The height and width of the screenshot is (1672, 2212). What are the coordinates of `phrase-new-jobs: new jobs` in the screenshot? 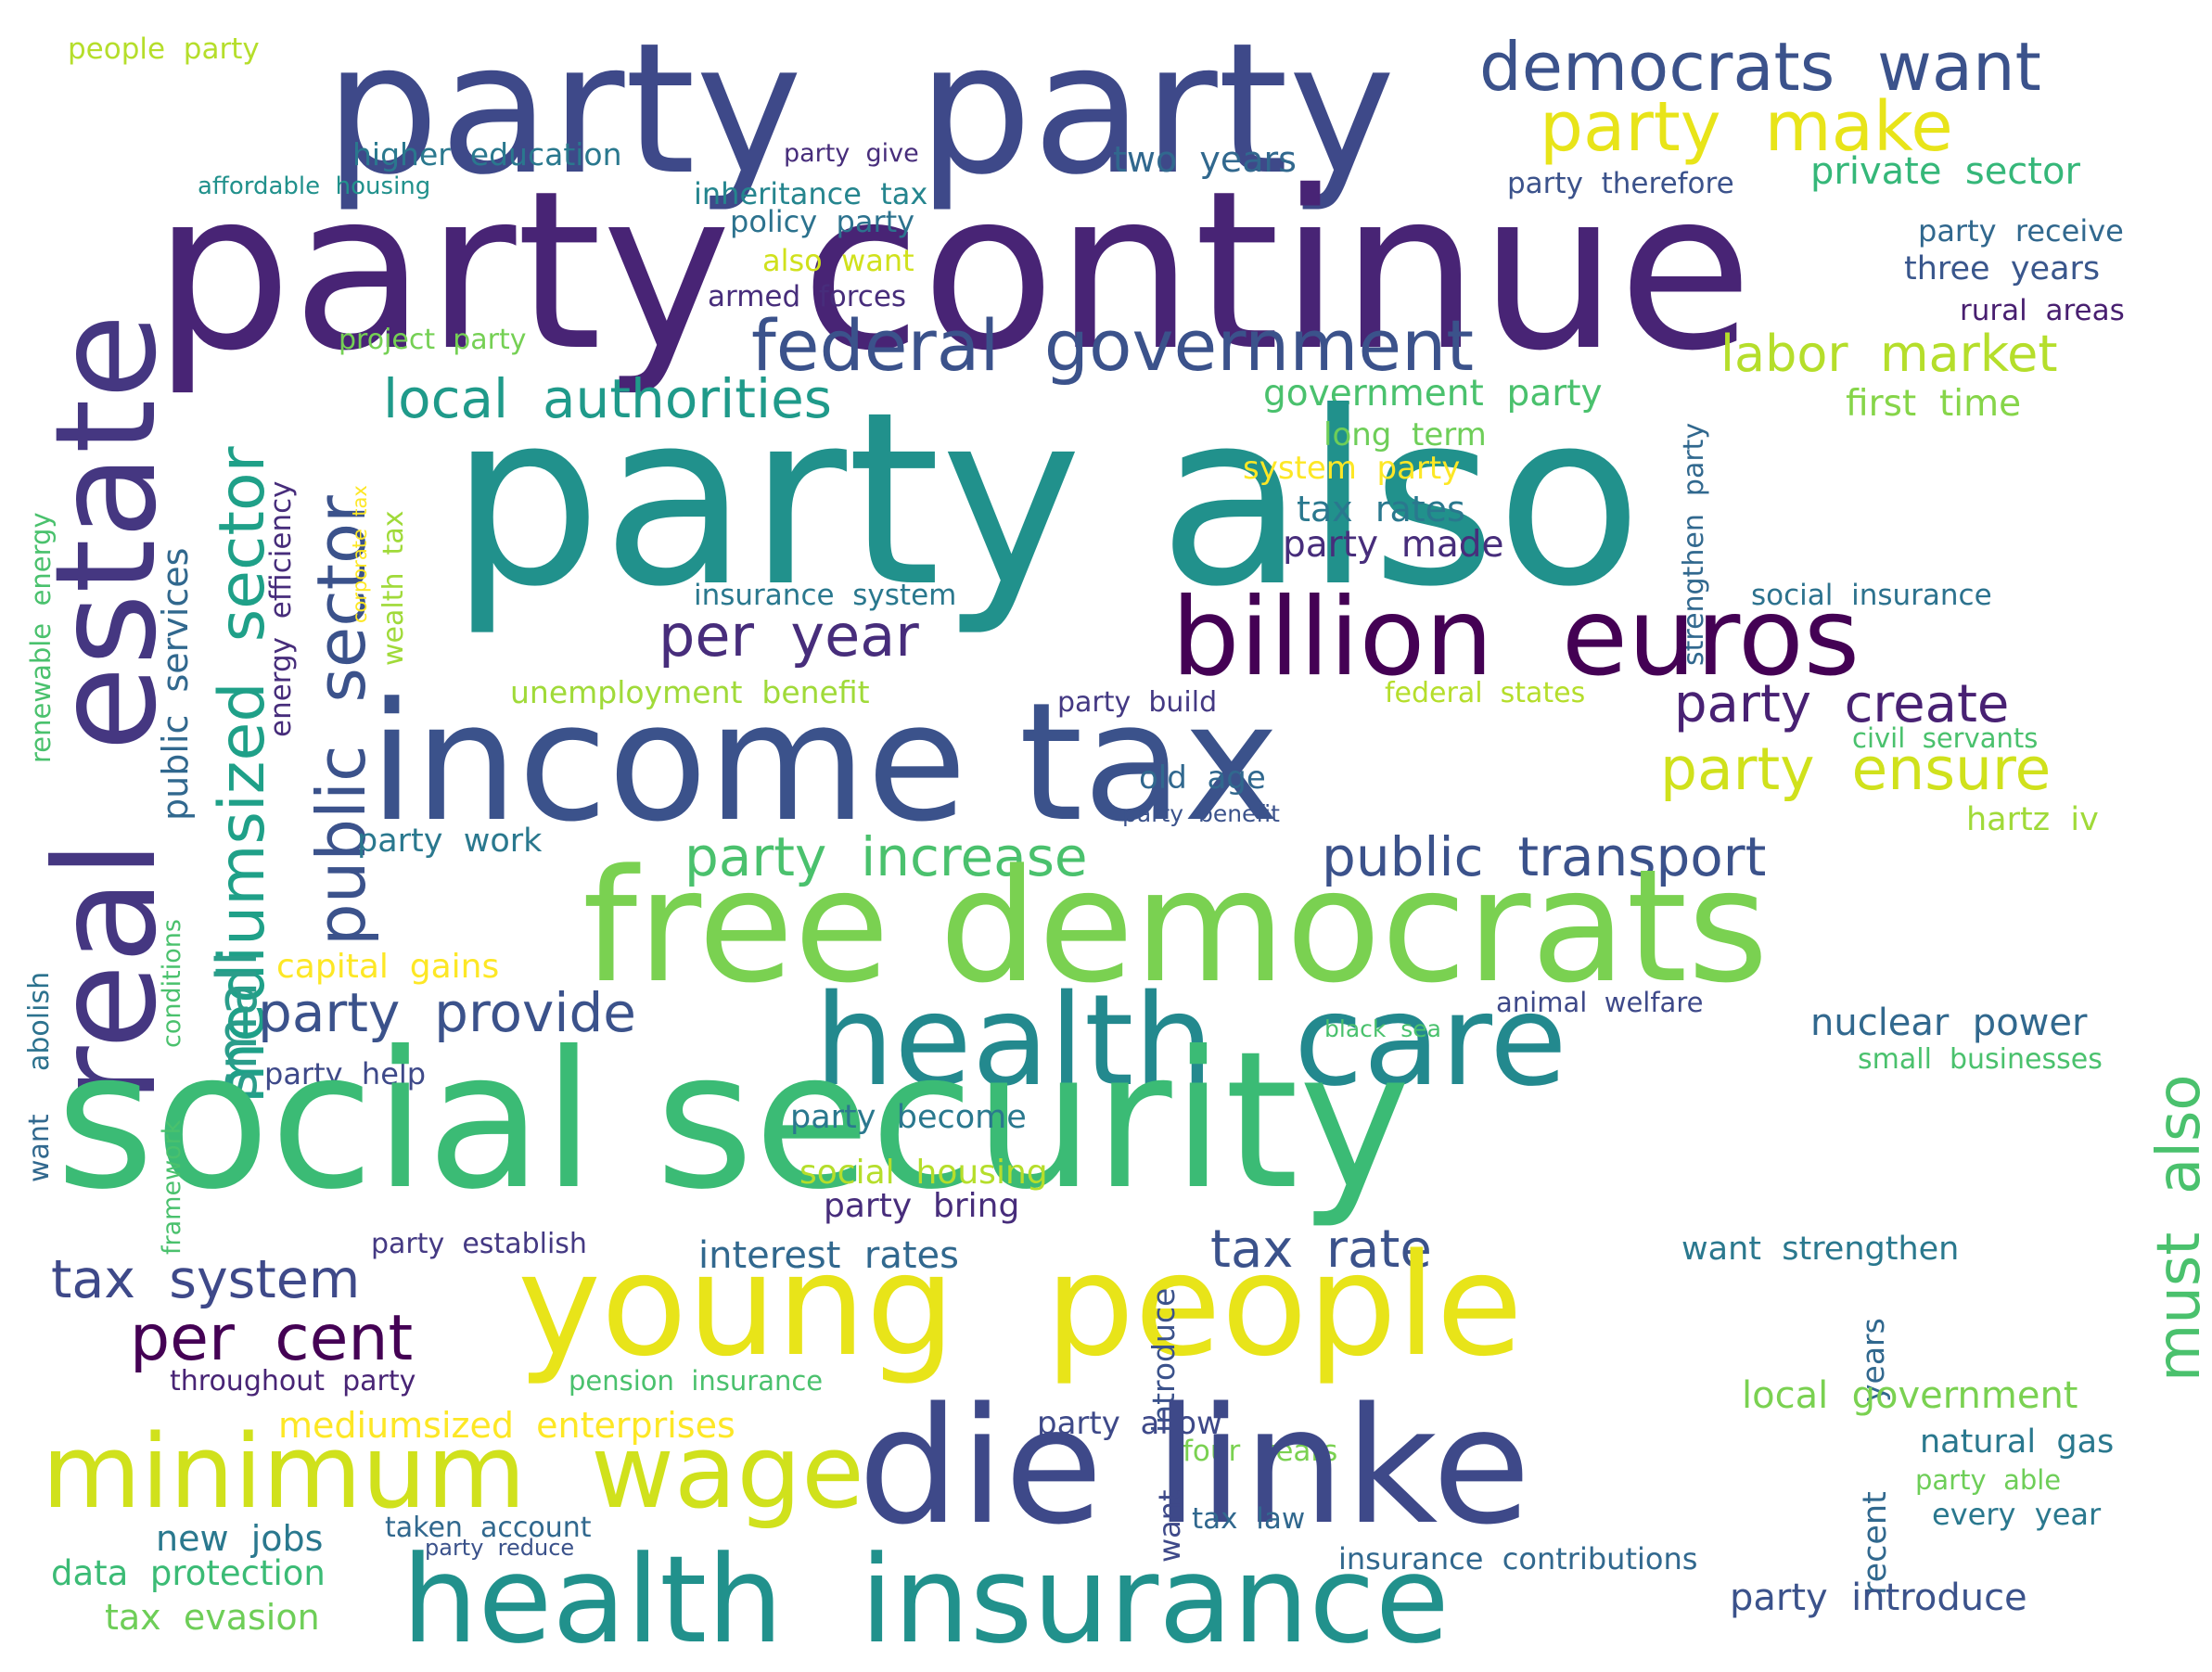 It's located at (240, 1538).